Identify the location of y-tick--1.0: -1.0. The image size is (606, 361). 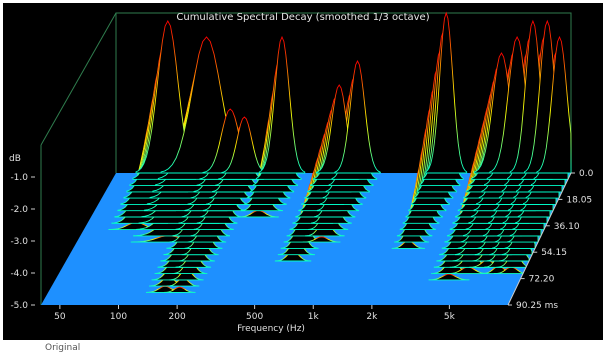
(19, 178).